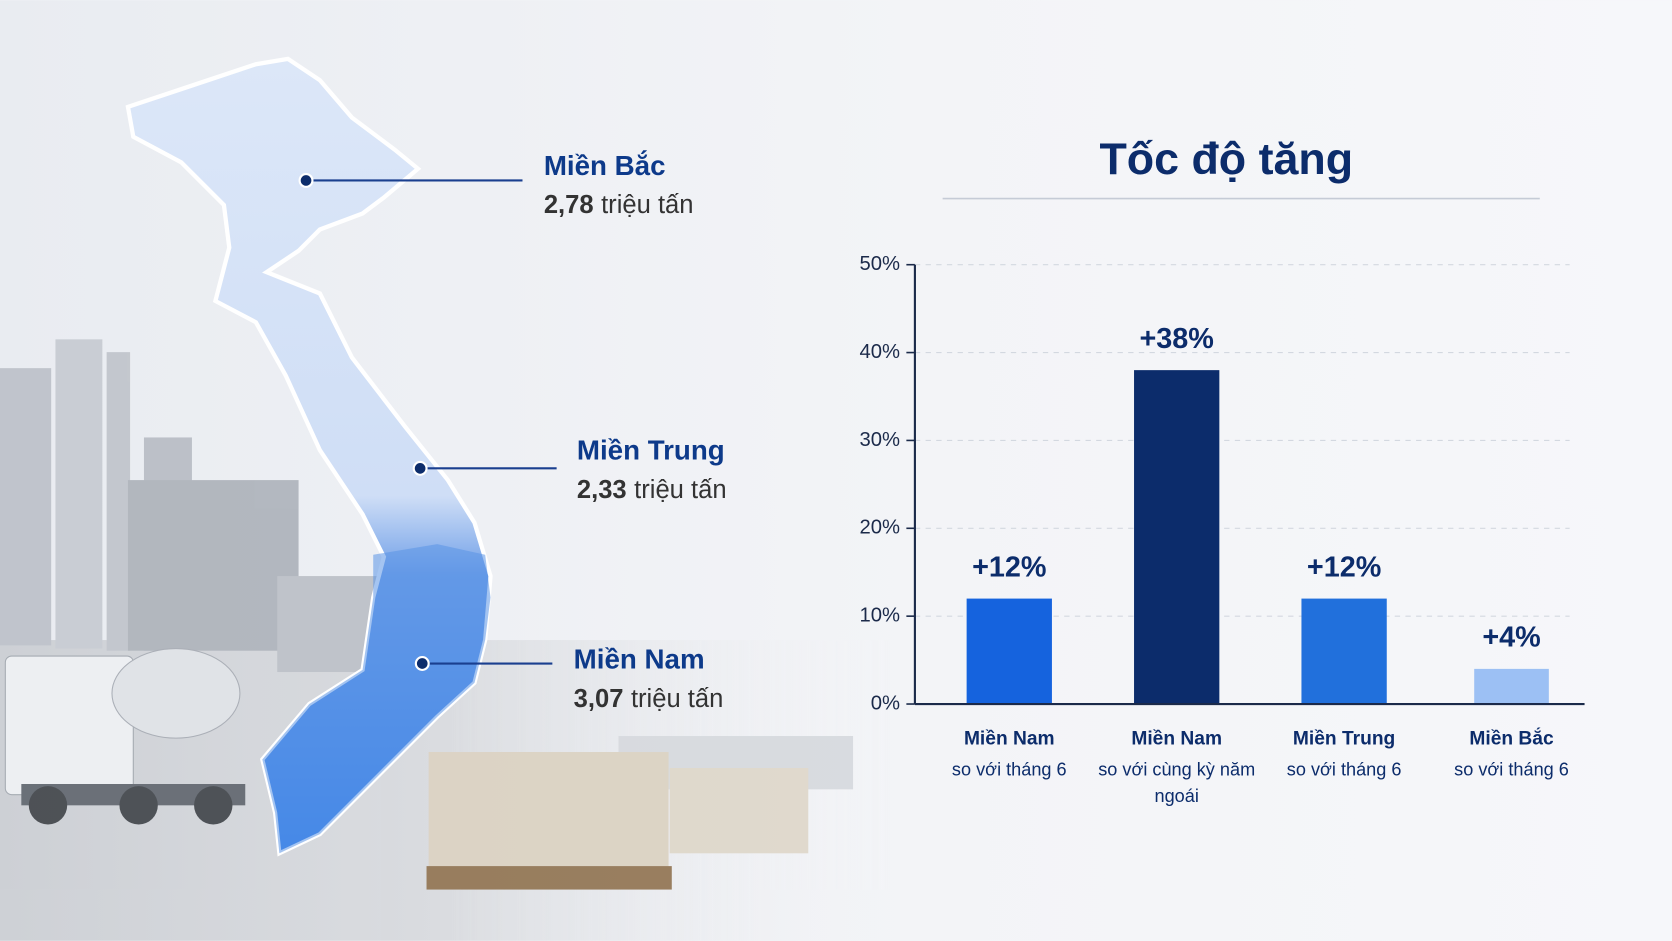  Describe the element at coordinates (605, 165) in the screenshot. I see `region-name: Miền Bắc` at that location.